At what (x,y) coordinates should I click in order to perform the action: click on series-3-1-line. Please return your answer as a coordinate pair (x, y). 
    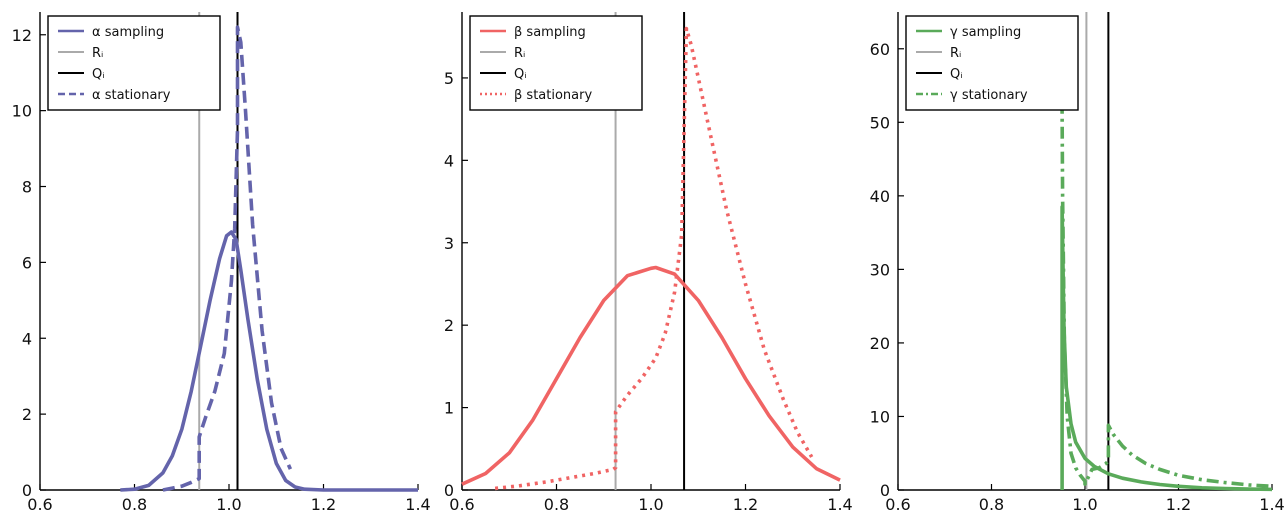
    Looking at the image, I should click on (1166, 348).